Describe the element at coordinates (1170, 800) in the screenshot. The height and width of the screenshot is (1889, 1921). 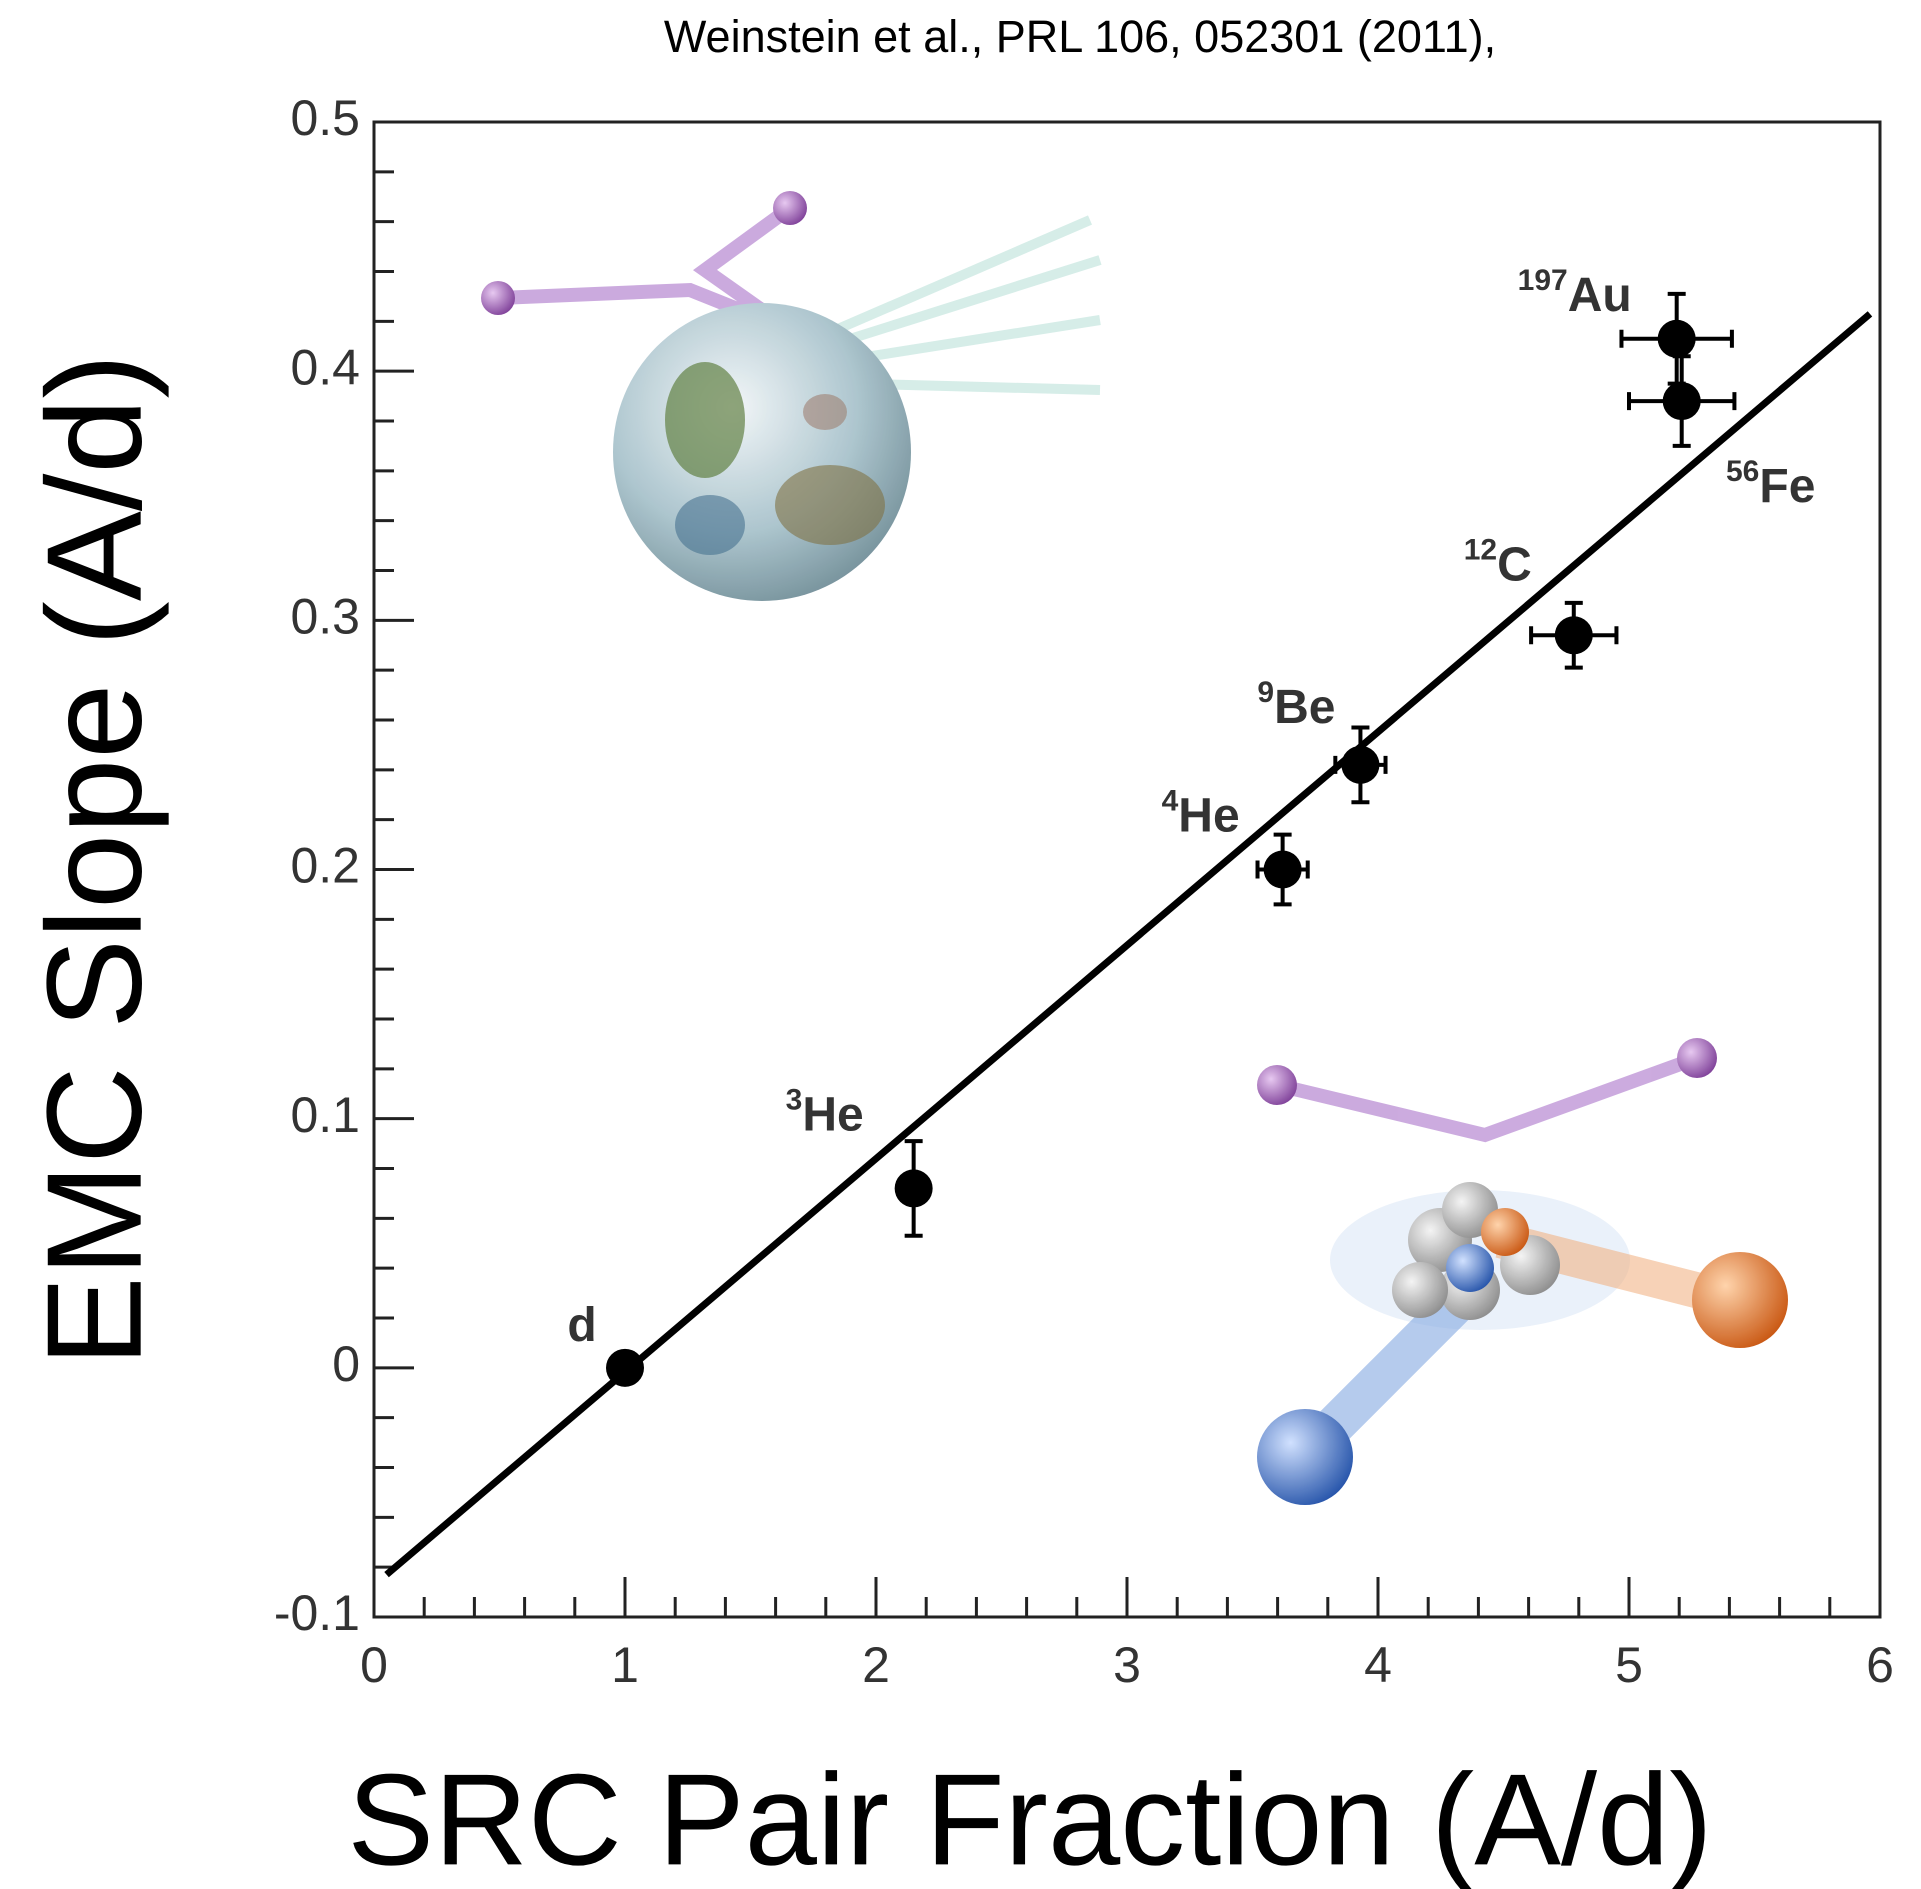
I see `point-label-mass: 4` at that location.